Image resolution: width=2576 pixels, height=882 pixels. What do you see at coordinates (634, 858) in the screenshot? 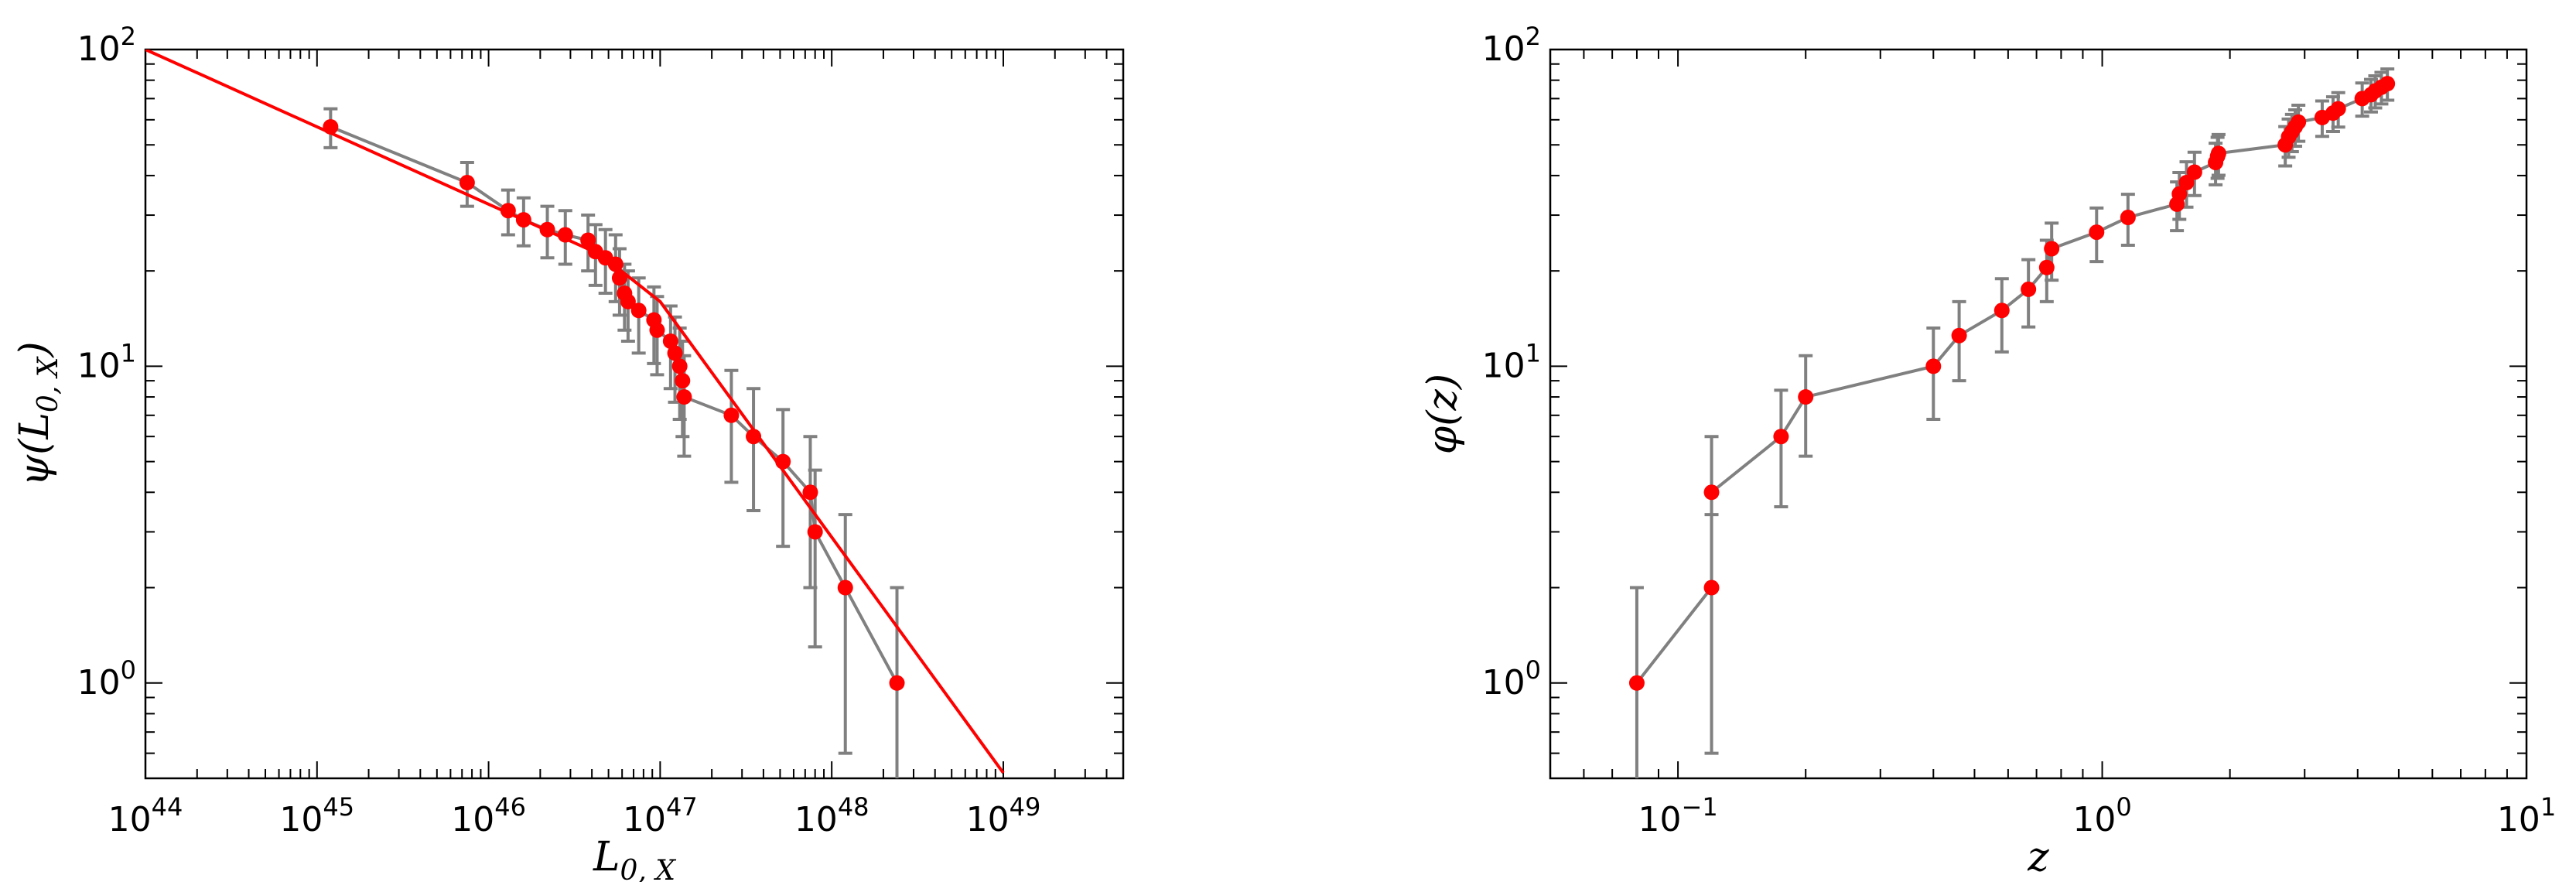
I see `left-x-axis-label: L0, X` at bounding box center [634, 858].